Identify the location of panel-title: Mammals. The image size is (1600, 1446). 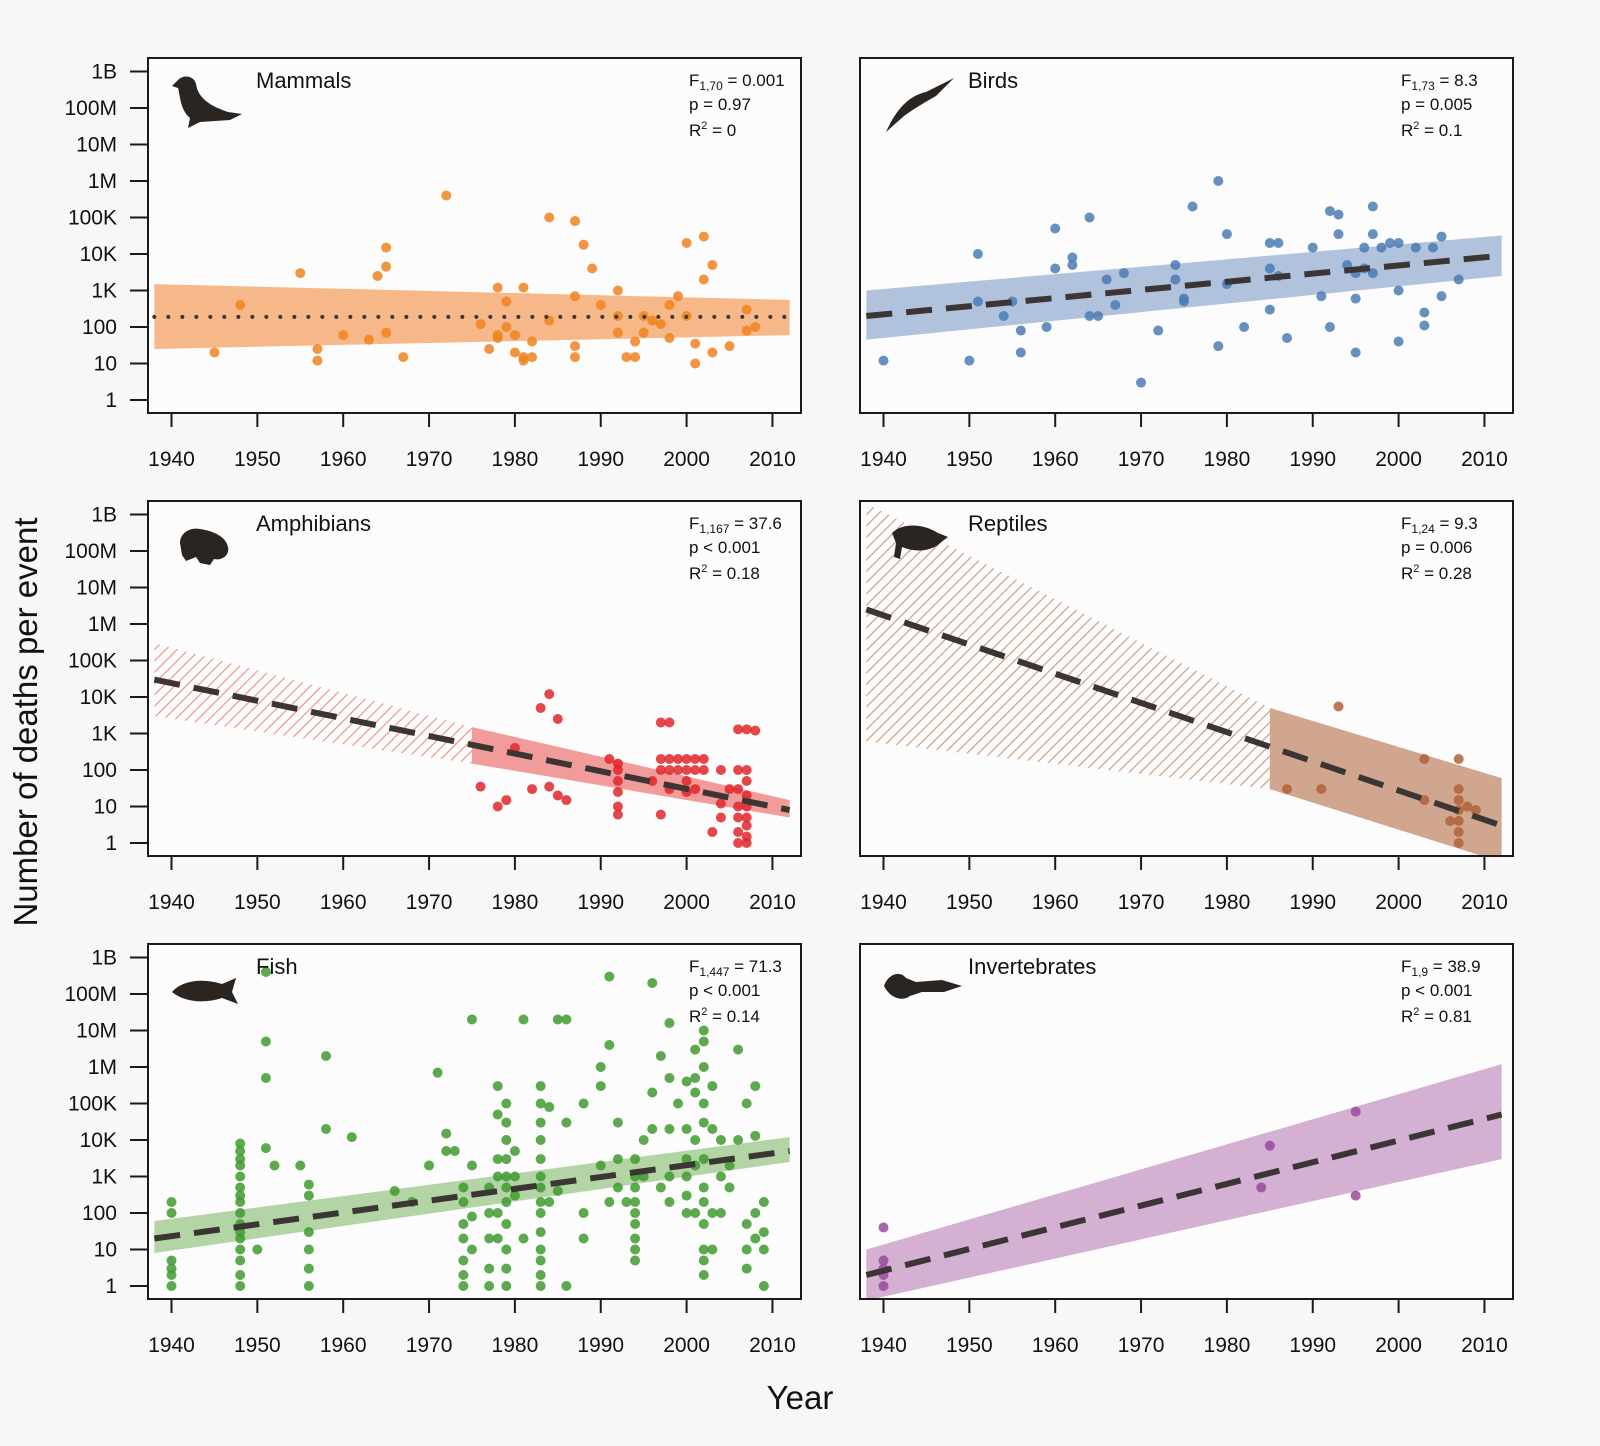
(303, 80).